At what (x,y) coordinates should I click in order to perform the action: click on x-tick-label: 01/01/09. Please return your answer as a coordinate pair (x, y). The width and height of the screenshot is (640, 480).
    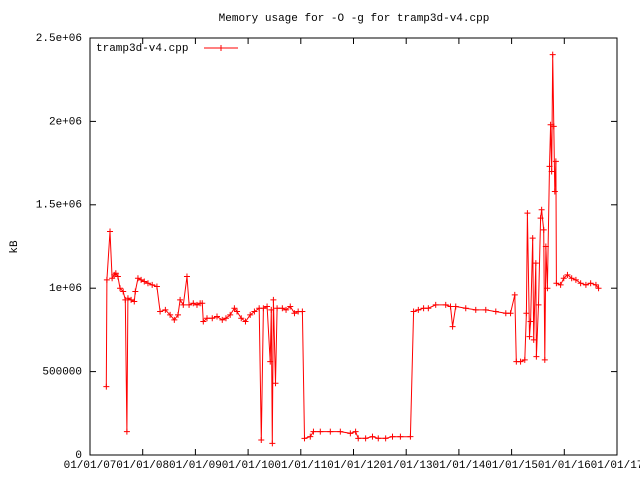
    Looking at the image, I should click on (195, 466).